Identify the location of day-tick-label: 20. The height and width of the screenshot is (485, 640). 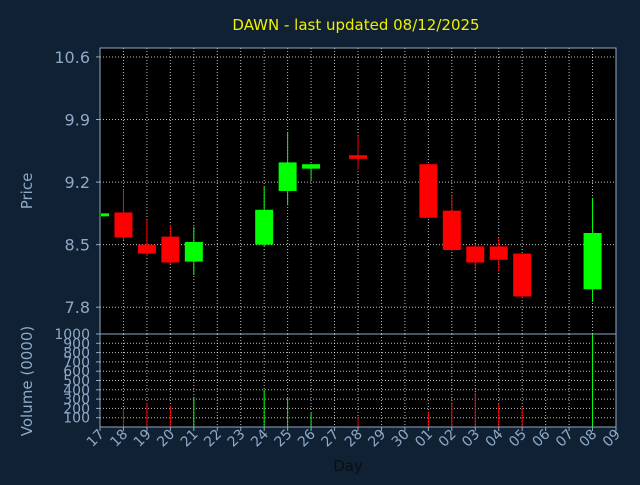
(166, 439).